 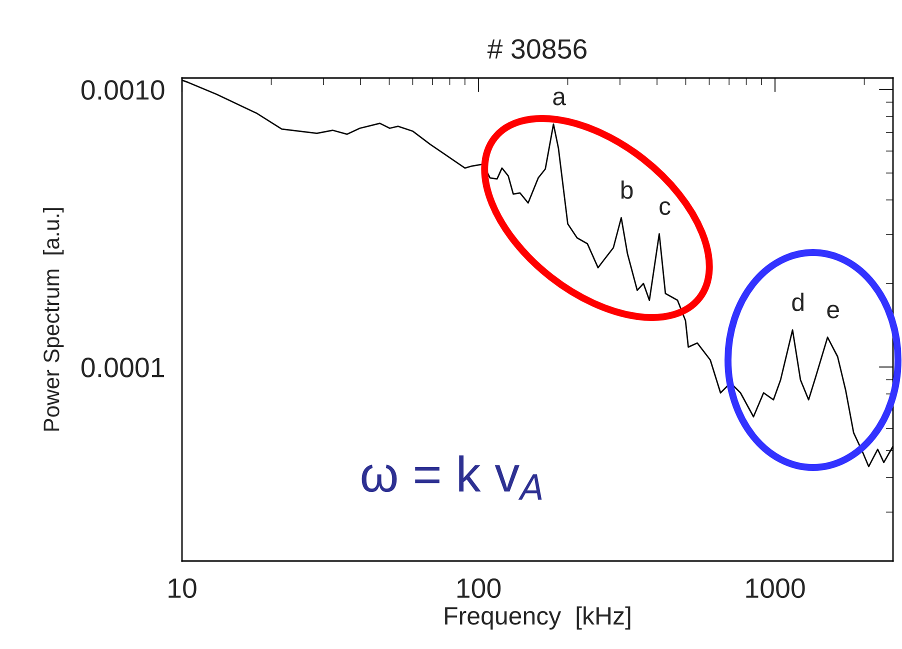 What do you see at coordinates (537, 618) in the screenshot?
I see `x-axis-title: Frequency [kHz]` at bounding box center [537, 618].